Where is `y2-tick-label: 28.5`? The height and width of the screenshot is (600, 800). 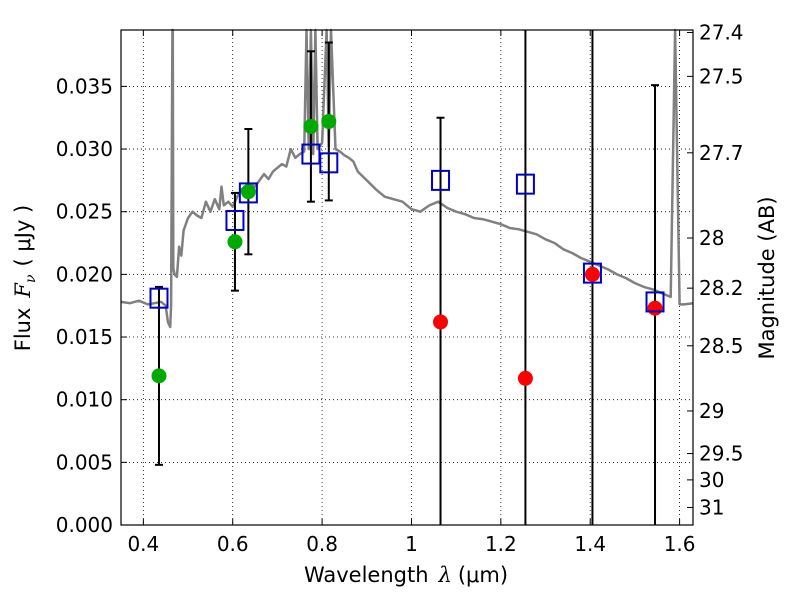 y2-tick-label: 28.5 is located at coordinates (721, 346).